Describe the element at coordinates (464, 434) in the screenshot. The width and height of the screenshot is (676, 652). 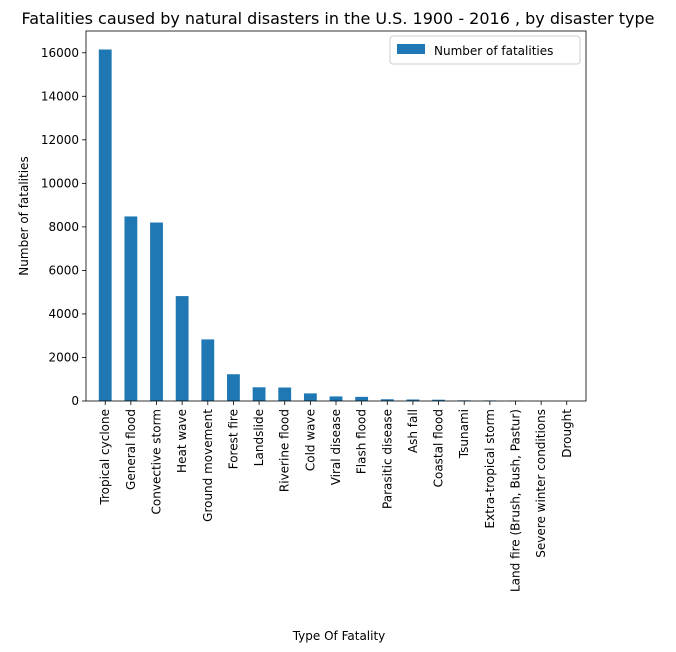
I see `x-tick-label: Tsunami` at that location.